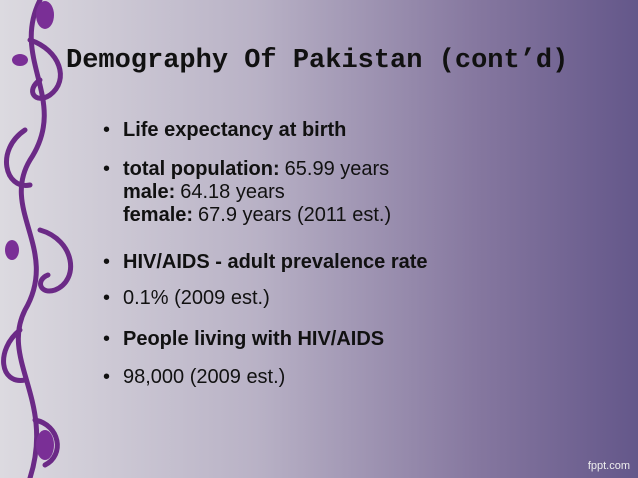  I want to click on bullet-line: total population:65.99 years, so click(257, 169).